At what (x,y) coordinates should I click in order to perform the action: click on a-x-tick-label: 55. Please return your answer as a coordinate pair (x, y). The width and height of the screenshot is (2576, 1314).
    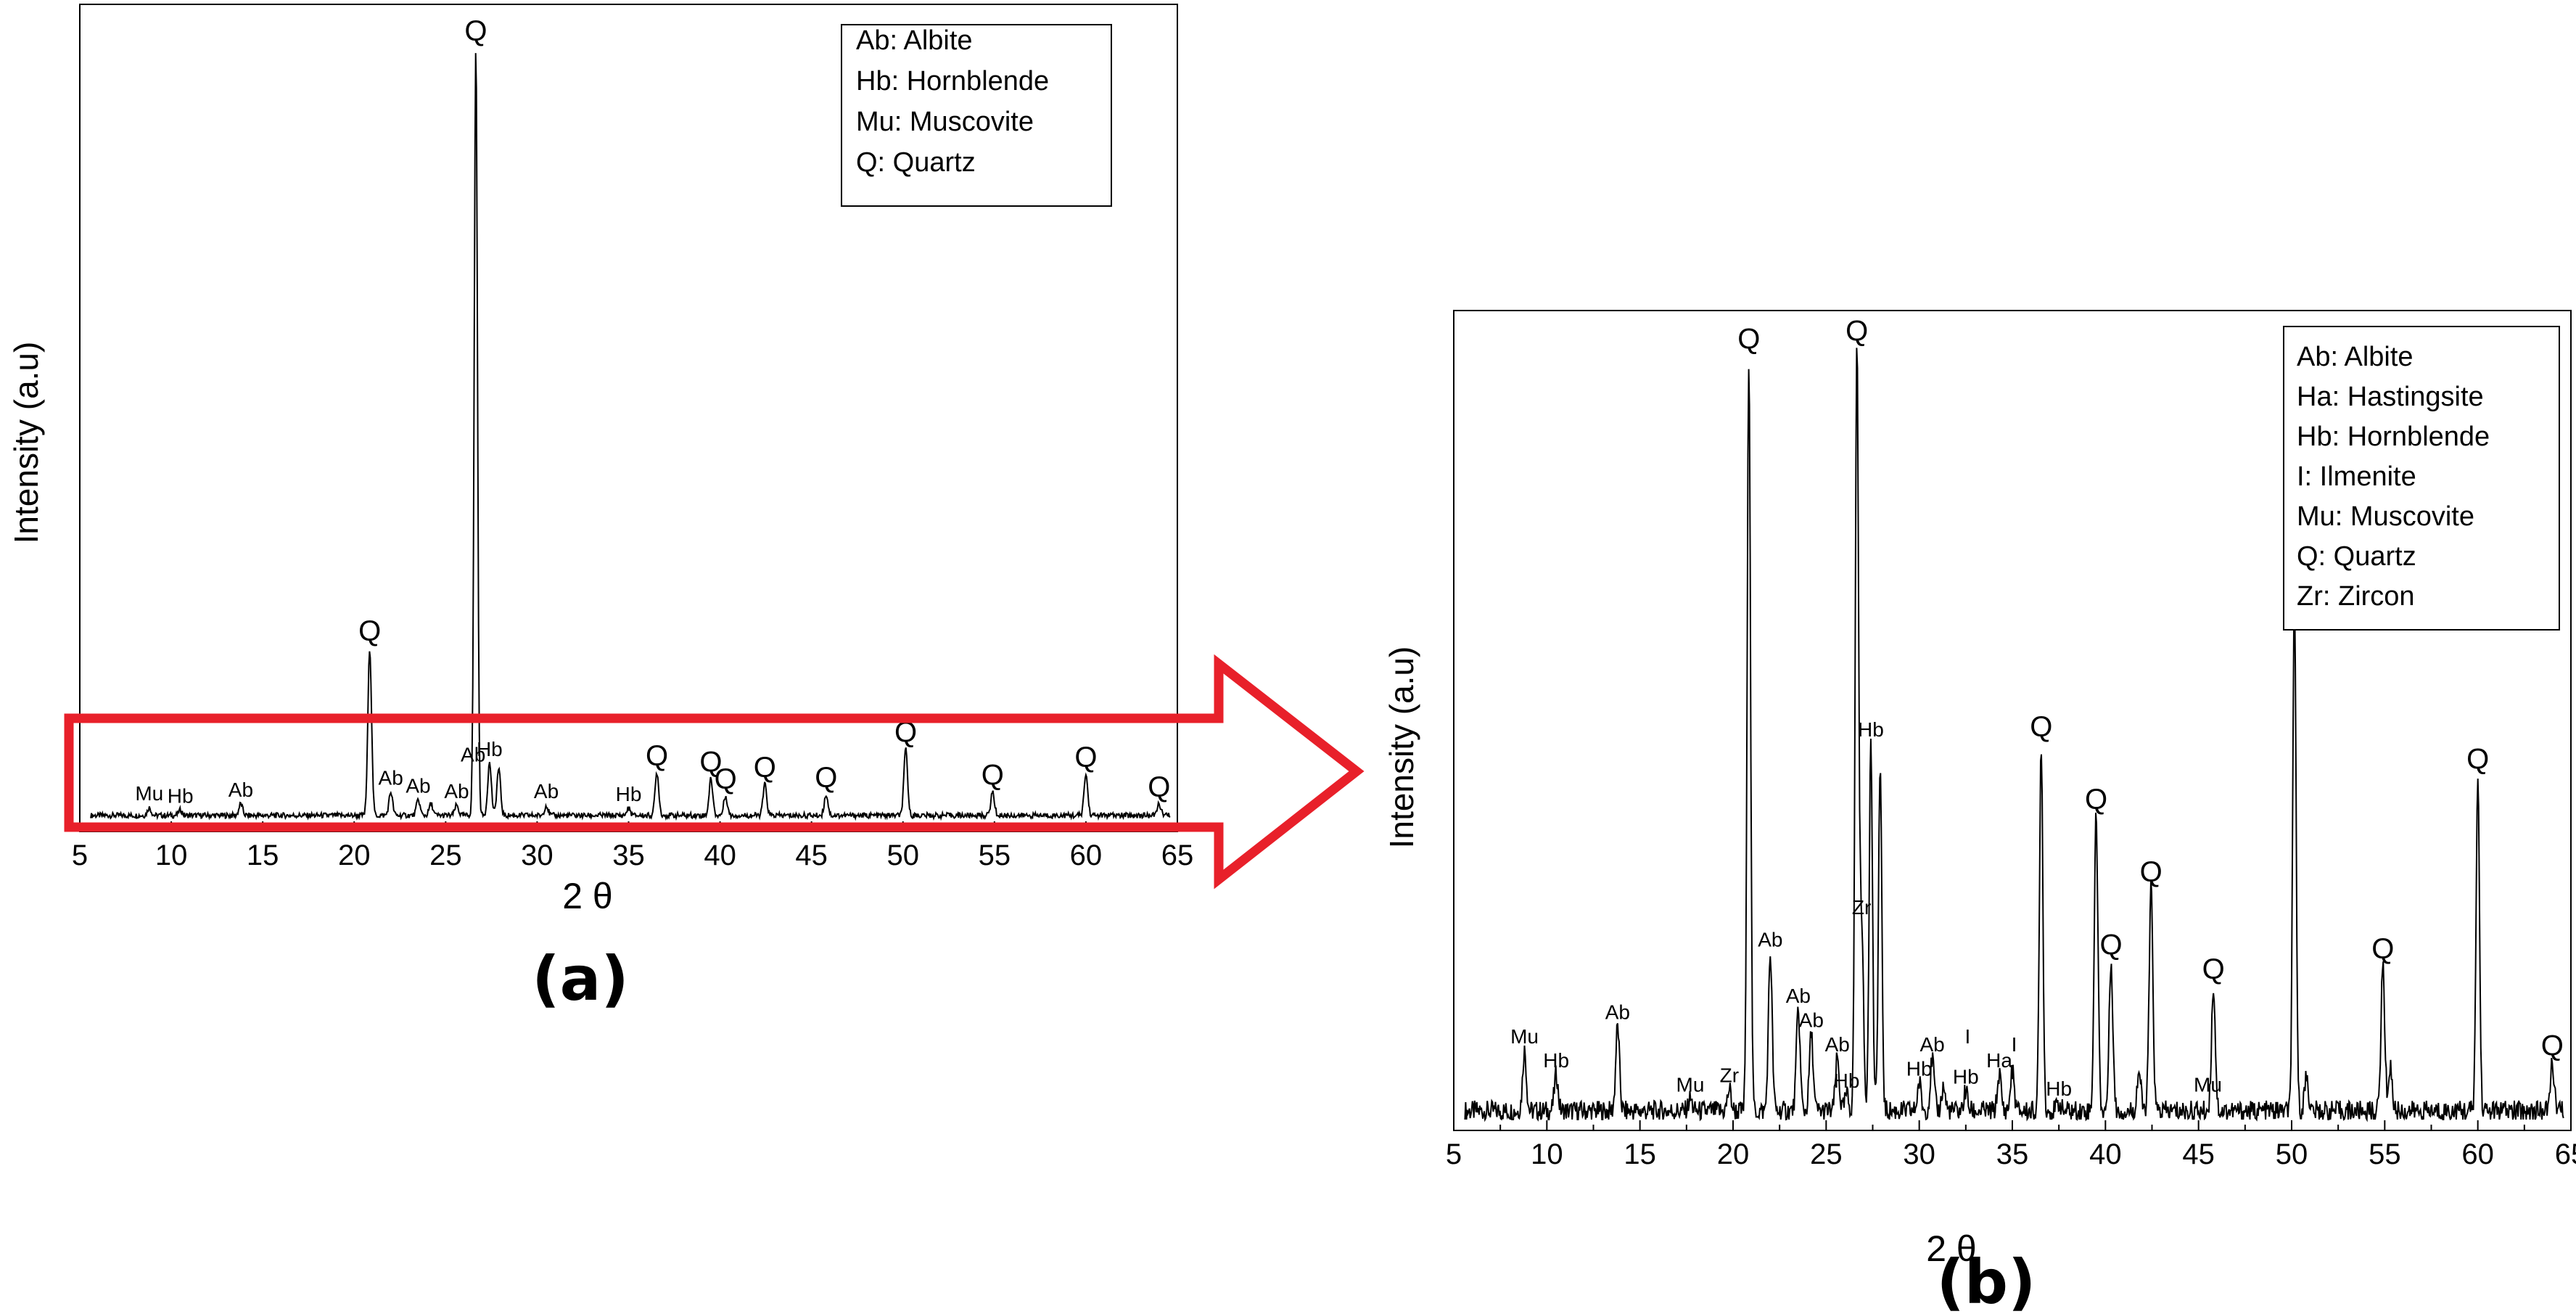
    Looking at the image, I should click on (995, 855).